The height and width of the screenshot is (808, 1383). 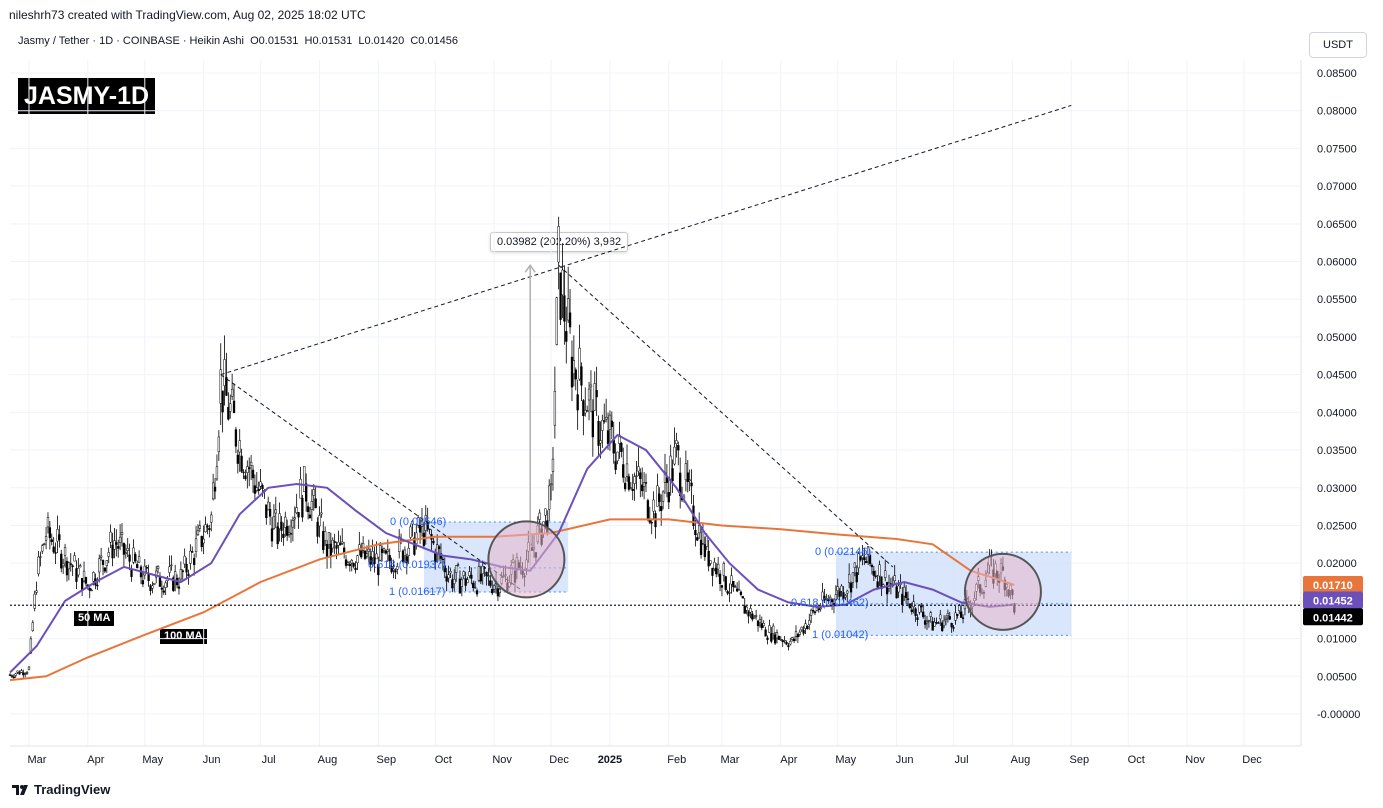 What do you see at coordinates (843, 552) in the screenshot?
I see `fib-right-0: 0 (0.02146)` at bounding box center [843, 552].